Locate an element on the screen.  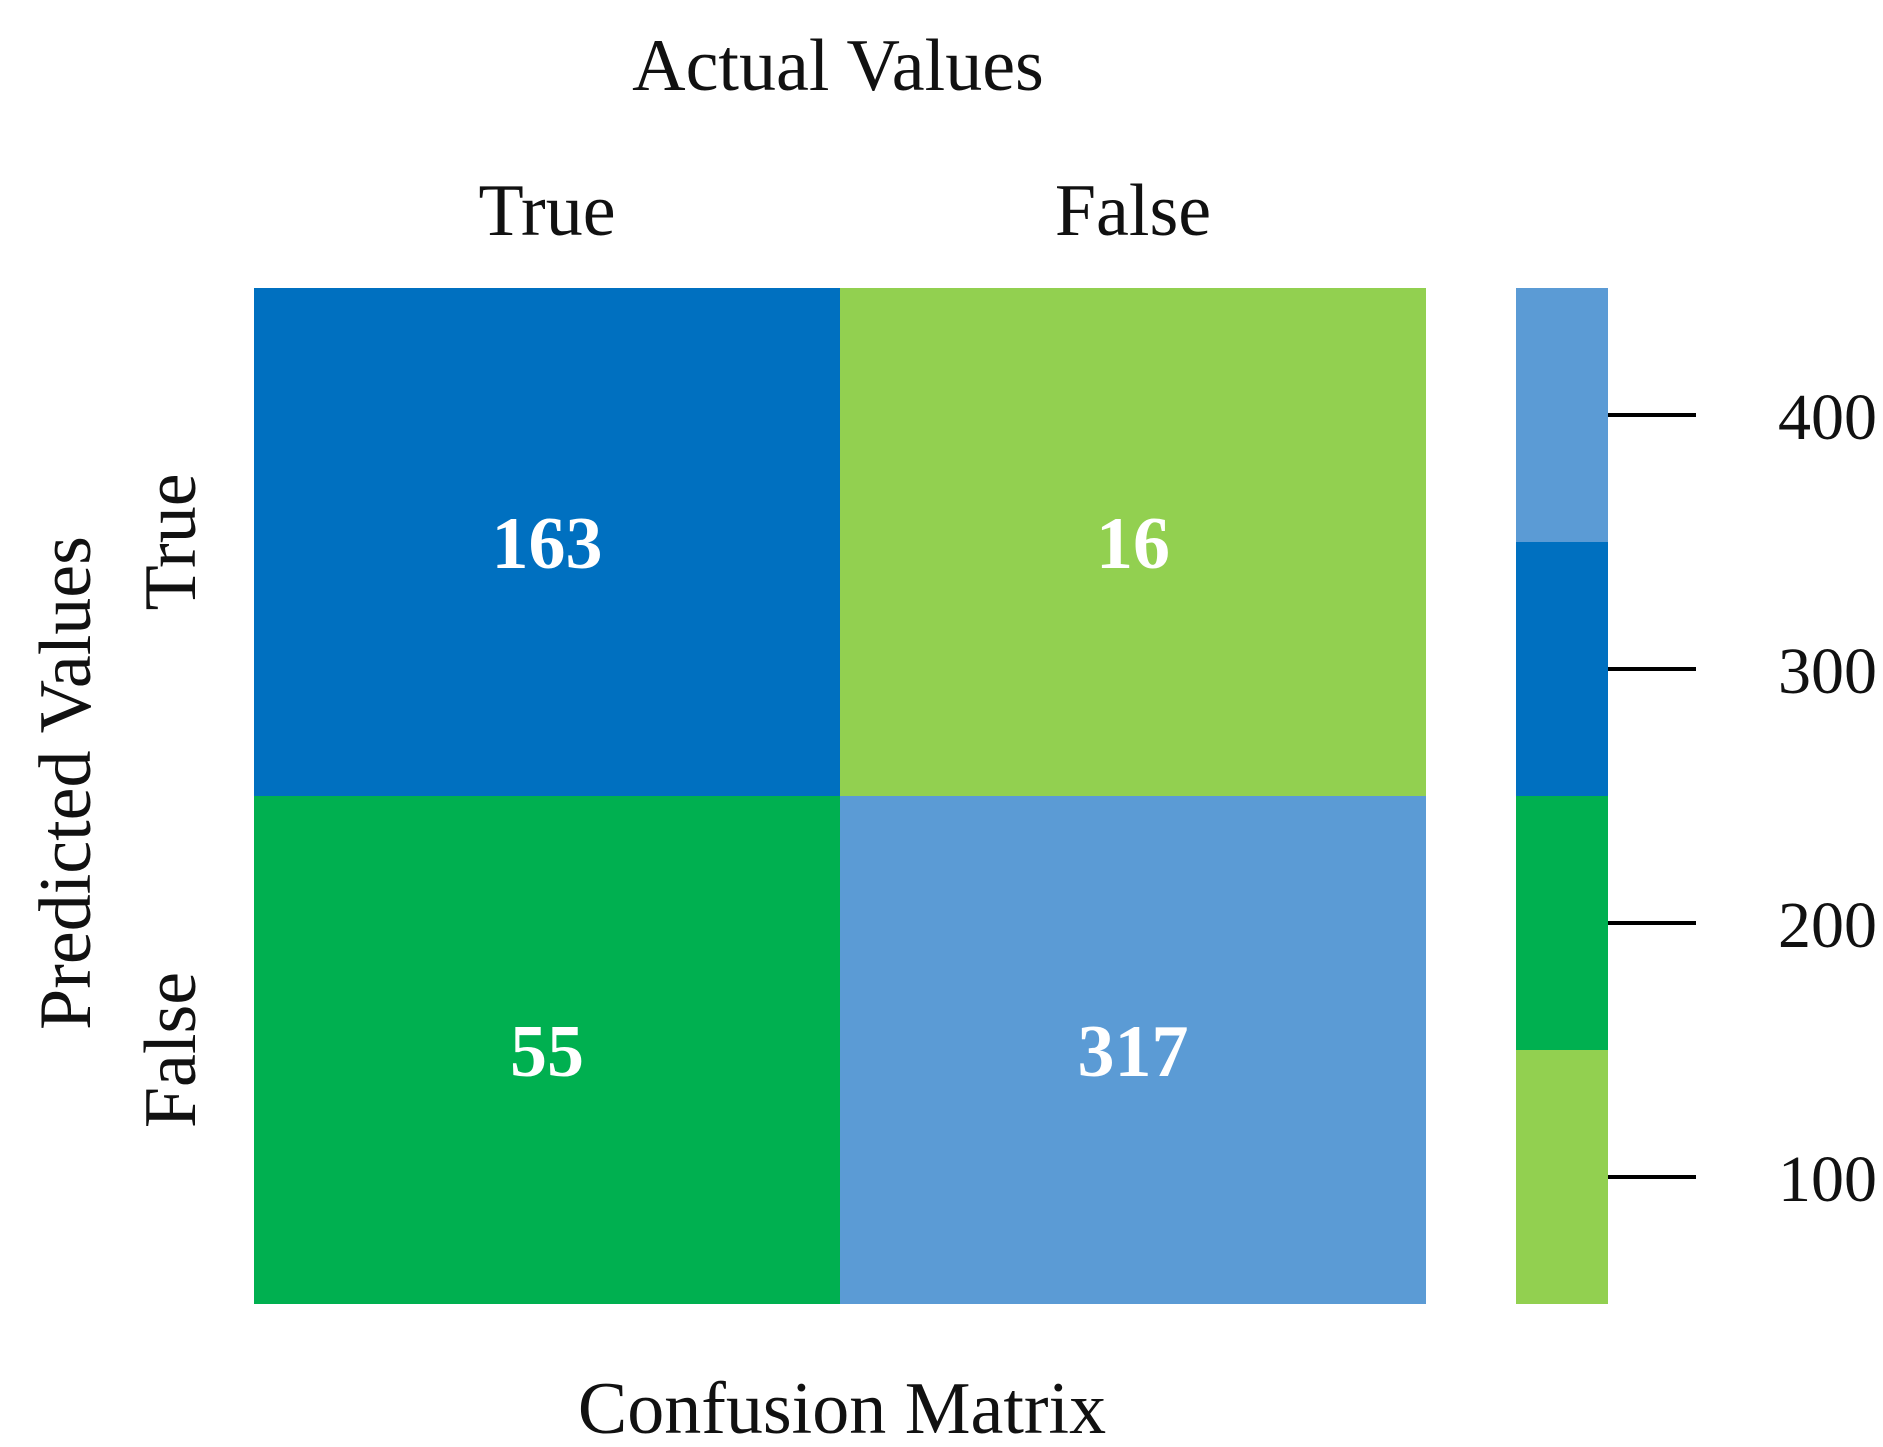
heatmap-cell-r1-c0 is located at coordinates (547, 1050).